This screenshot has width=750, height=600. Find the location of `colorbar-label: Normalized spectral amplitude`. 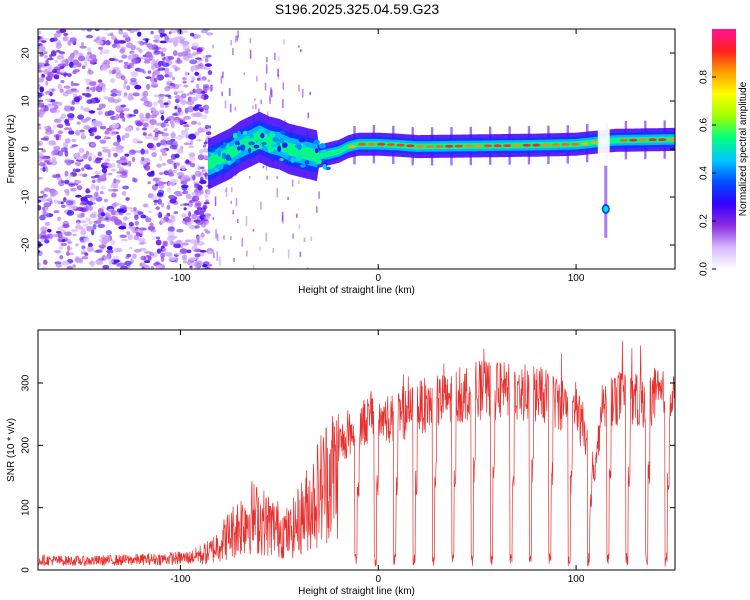

colorbar-label: Normalized spectral amplitude is located at coordinates (743, 148).